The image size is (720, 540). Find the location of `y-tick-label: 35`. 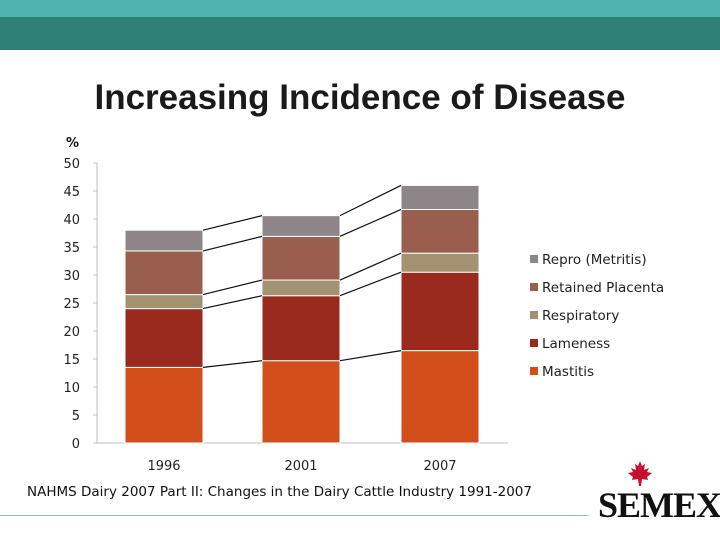

y-tick-label: 35 is located at coordinates (71, 248).